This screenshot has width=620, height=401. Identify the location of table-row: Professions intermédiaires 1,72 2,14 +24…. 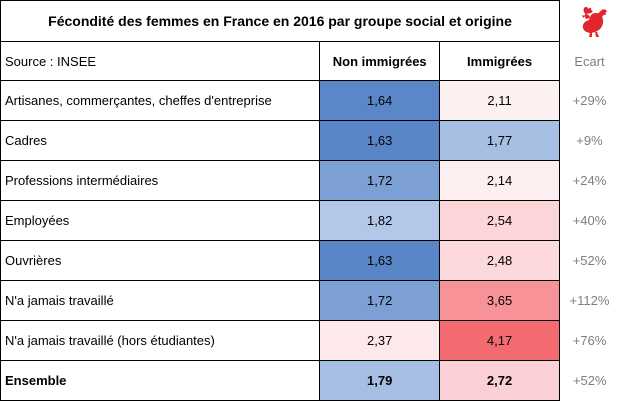
(310, 180).